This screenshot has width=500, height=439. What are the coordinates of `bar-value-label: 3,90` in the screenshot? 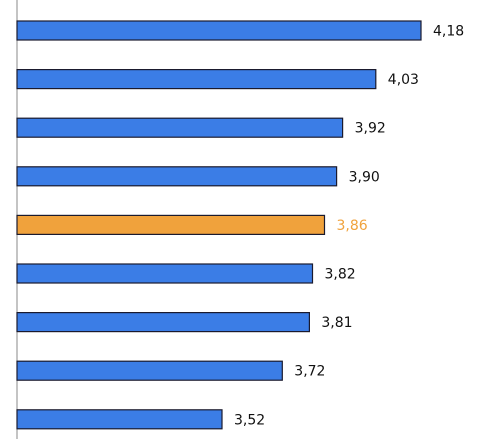 It's located at (364, 177).